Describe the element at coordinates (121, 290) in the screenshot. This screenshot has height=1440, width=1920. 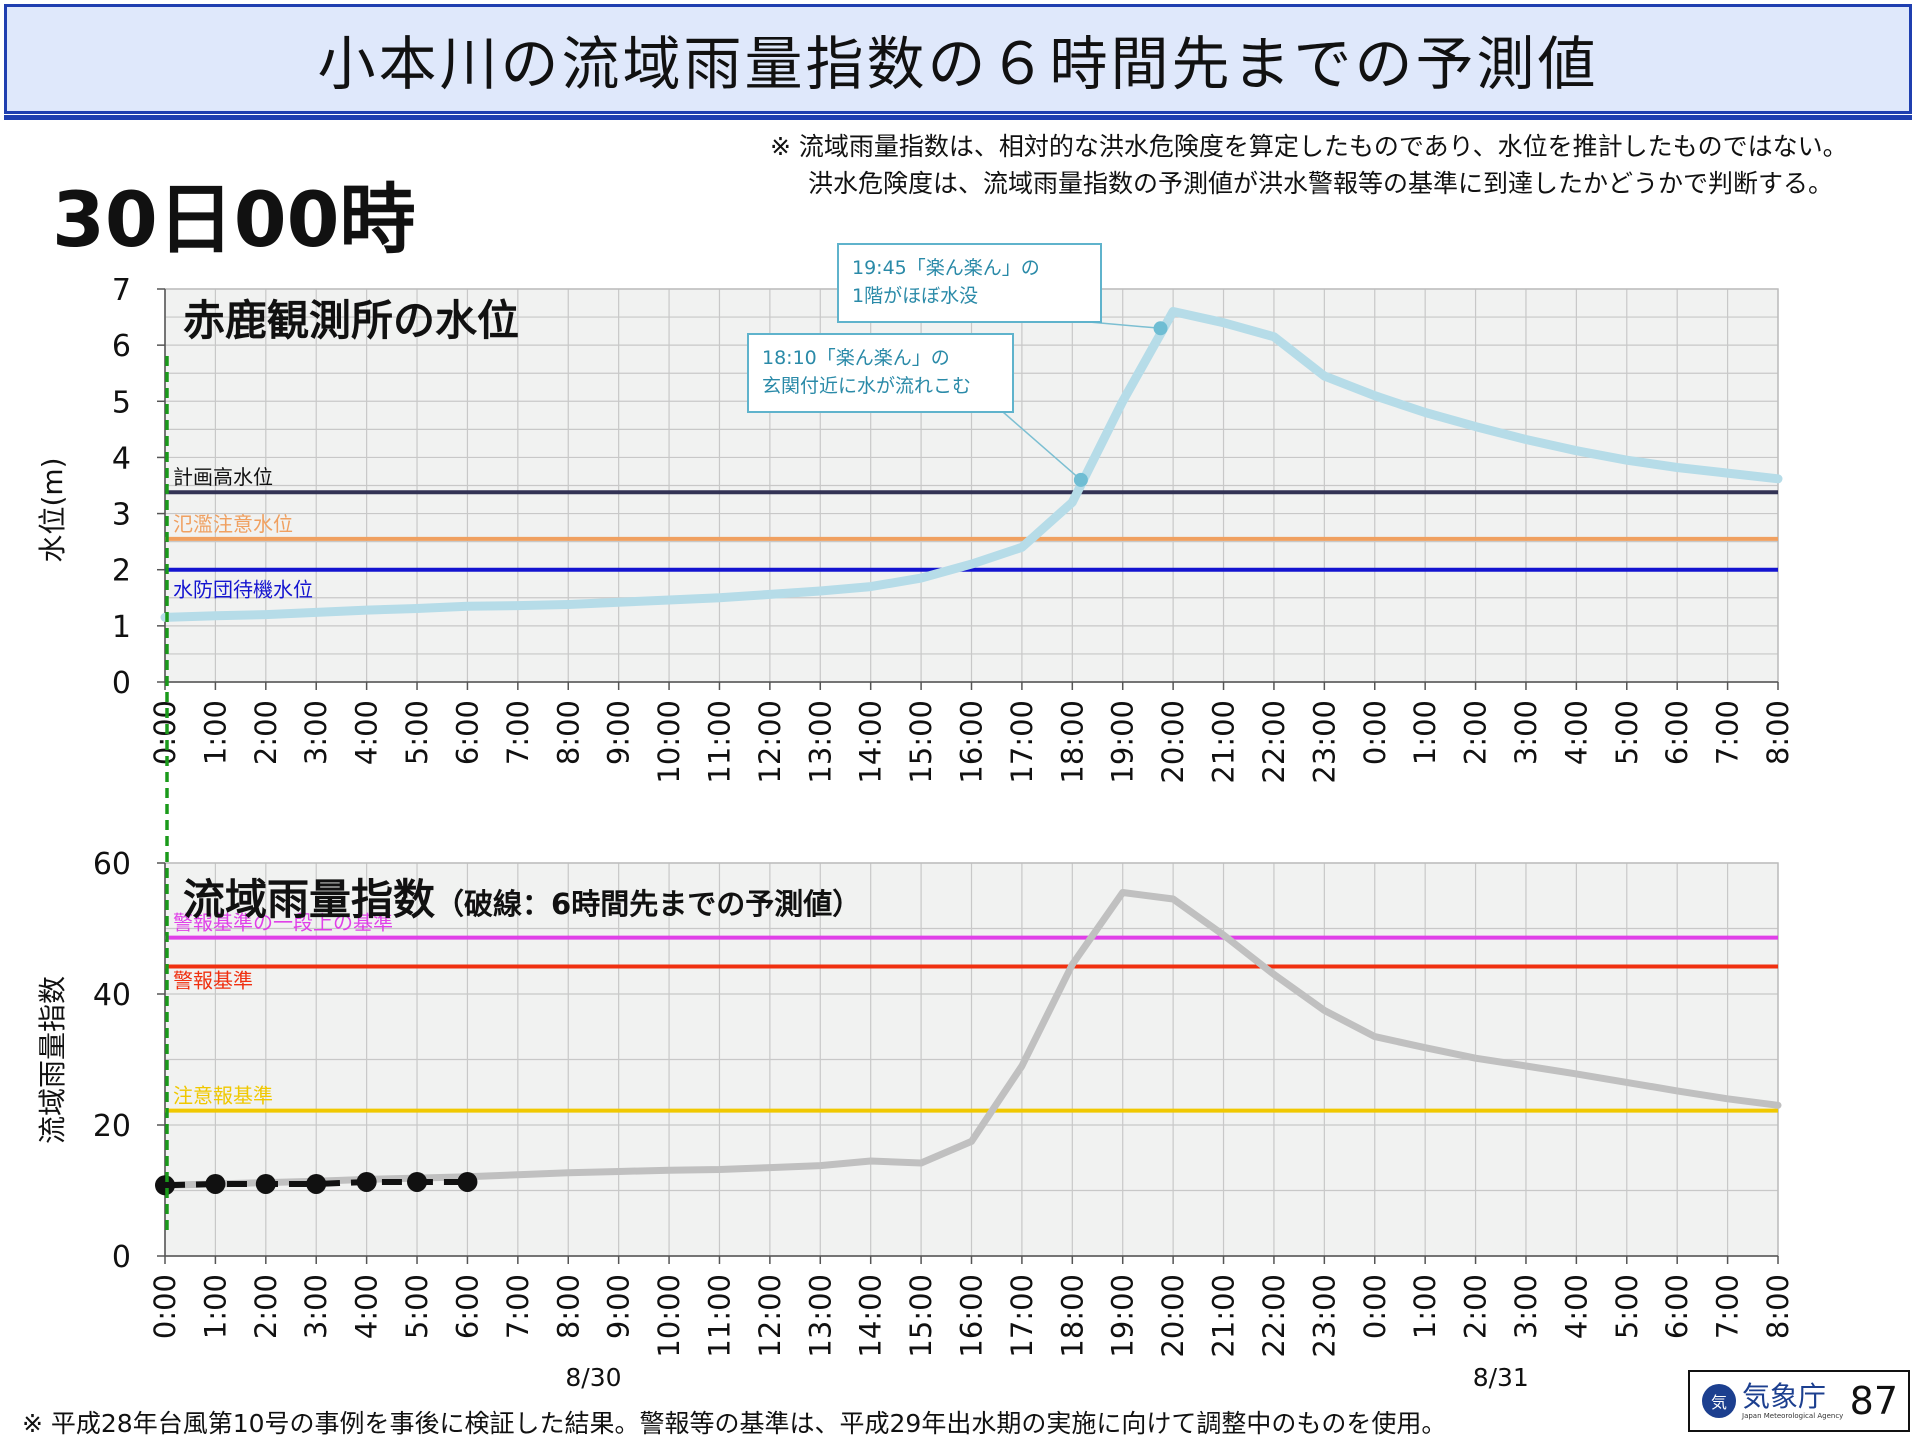
I see `y-tick-label: 7` at that location.